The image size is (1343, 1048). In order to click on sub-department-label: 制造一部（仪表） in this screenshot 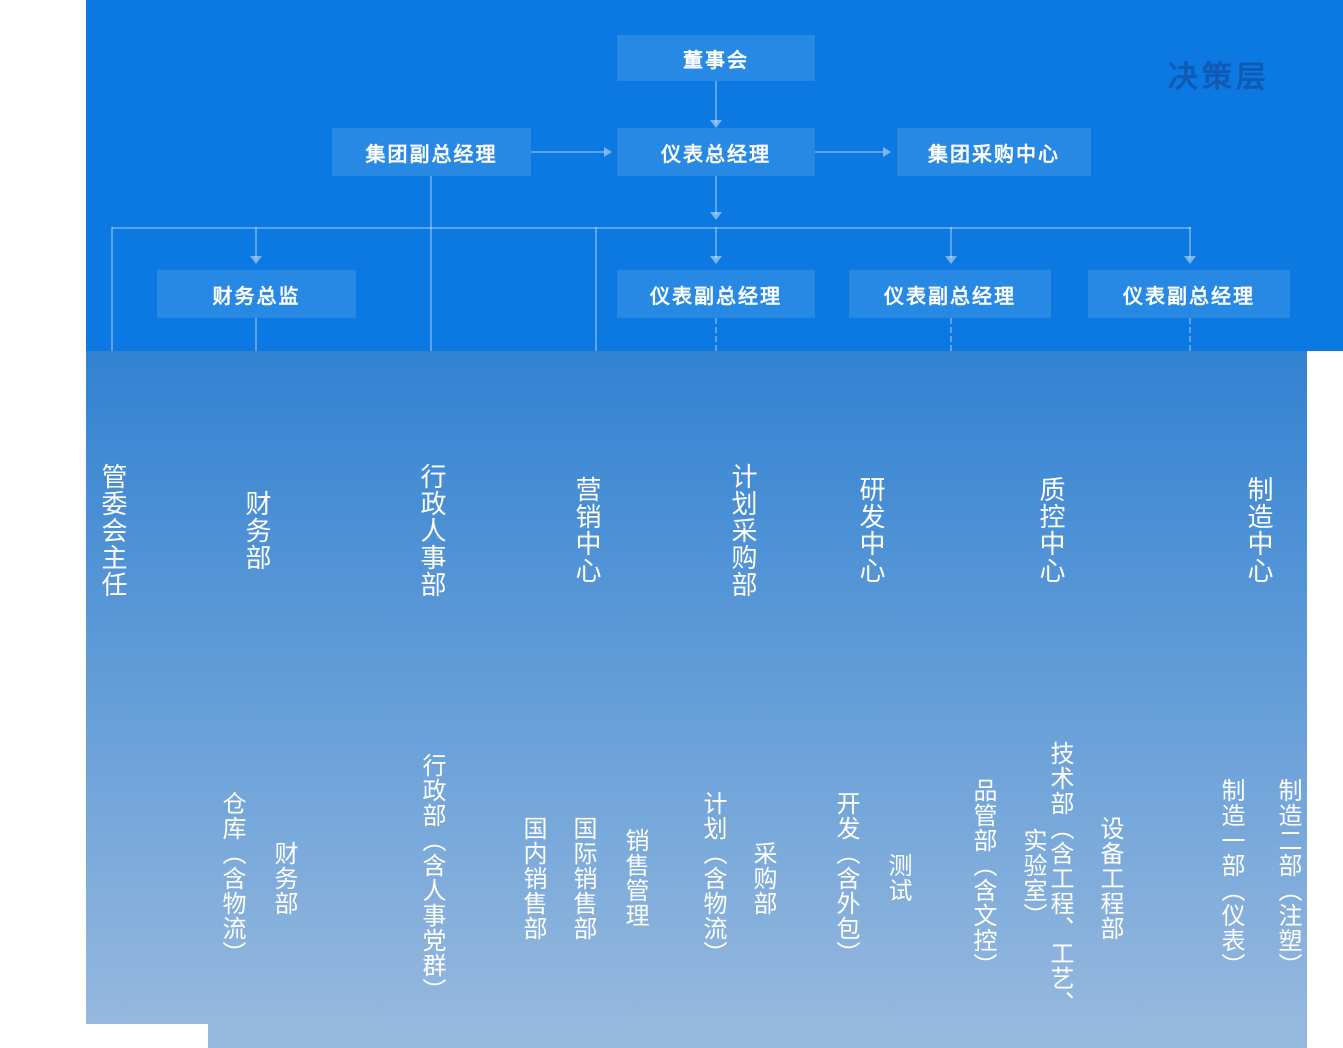, I will do `click(1231, 878)`.